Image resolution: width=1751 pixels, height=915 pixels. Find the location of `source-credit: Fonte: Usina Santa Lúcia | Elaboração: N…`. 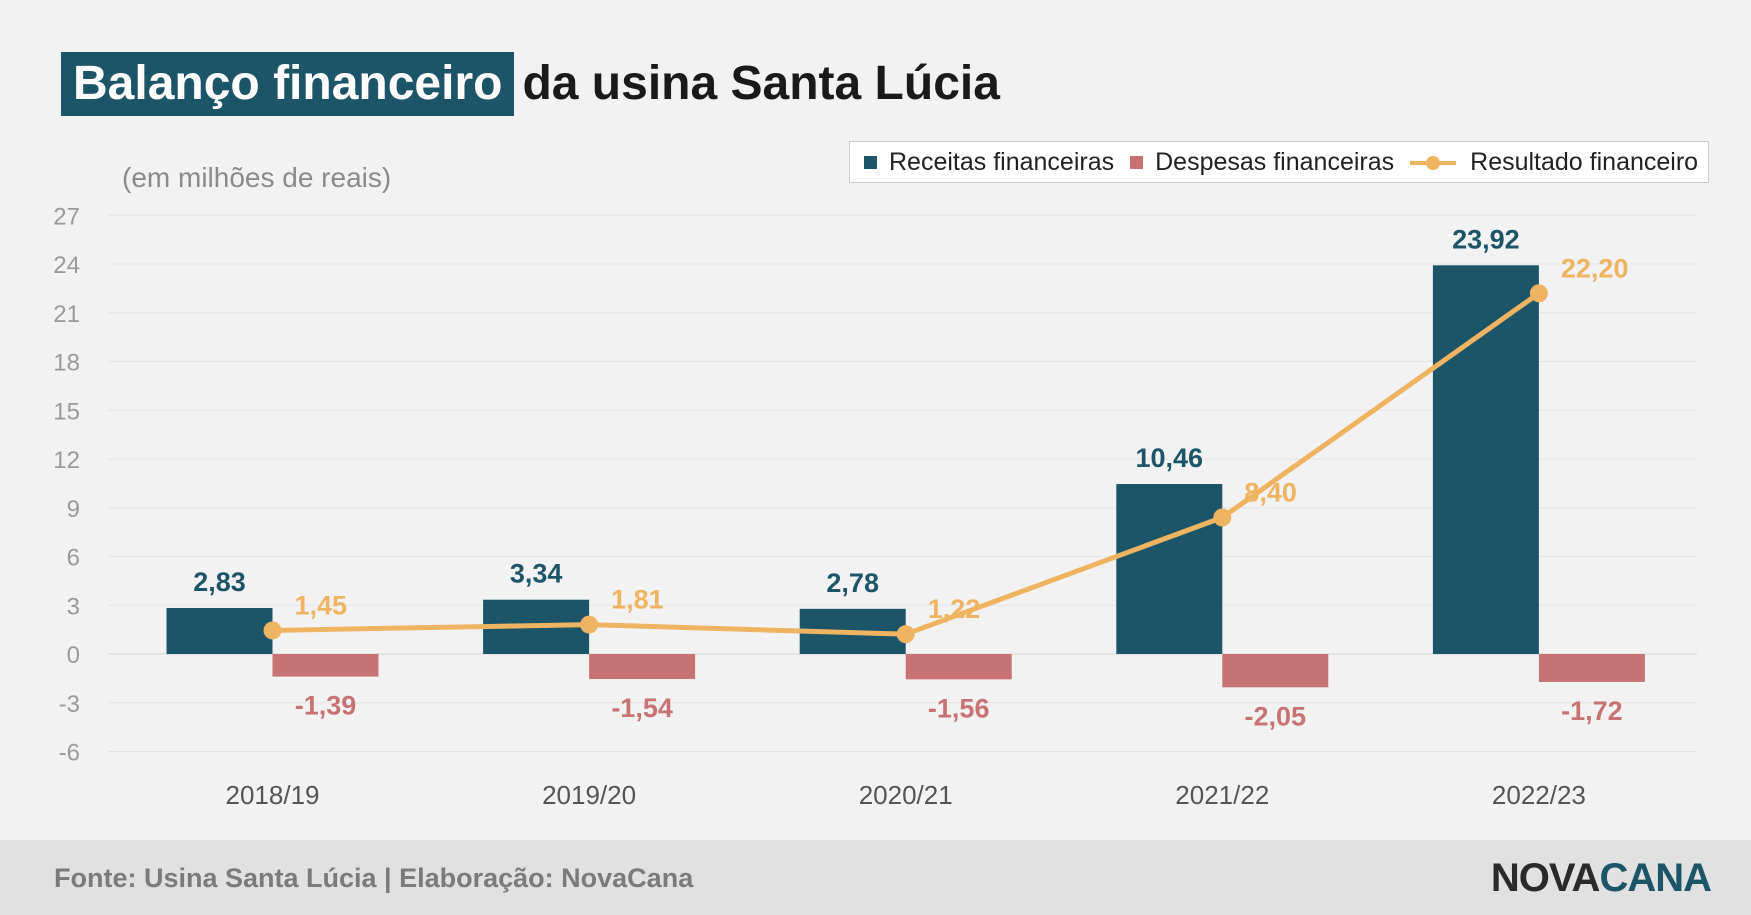

source-credit: Fonte: Usina Santa Lúcia | Elaboração: N… is located at coordinates (374, 878).